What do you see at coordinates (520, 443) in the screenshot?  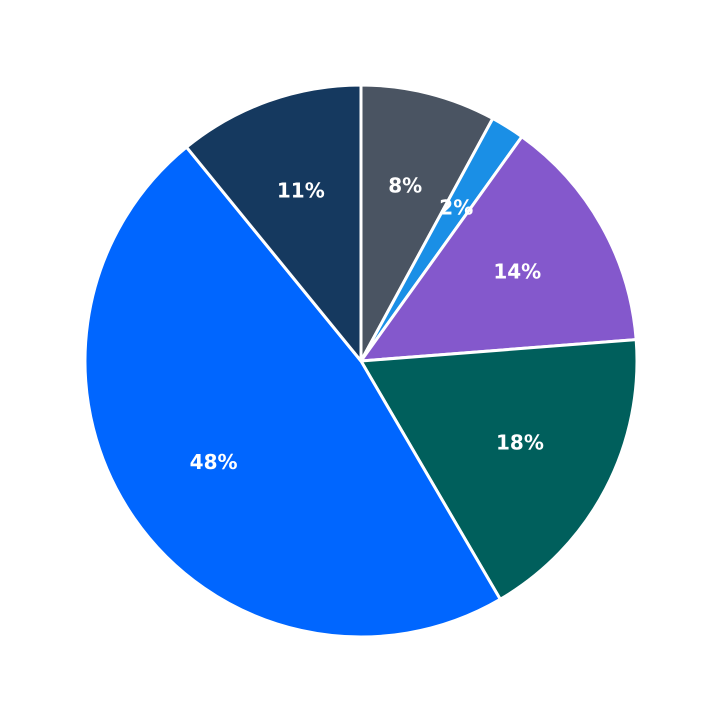 I see `slice-label: 18%` at bounding box center [520, 443].